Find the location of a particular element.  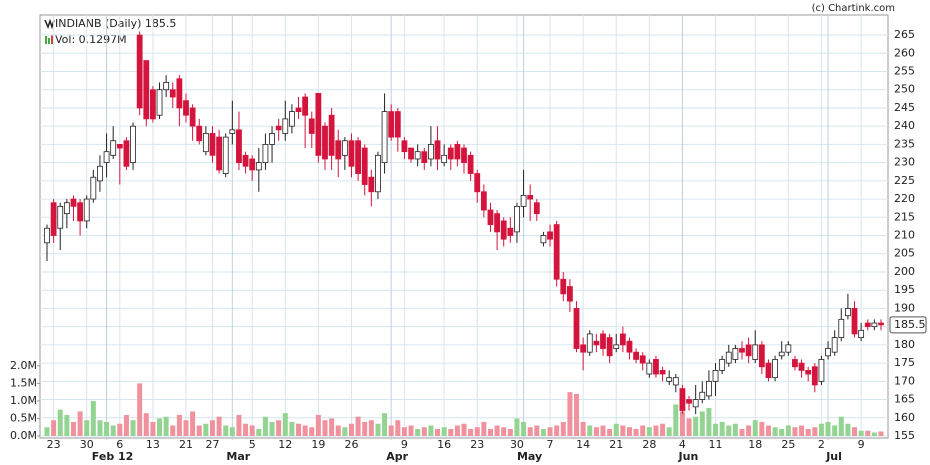

y-tick-label: 200 is located at coordinates (904, 271).